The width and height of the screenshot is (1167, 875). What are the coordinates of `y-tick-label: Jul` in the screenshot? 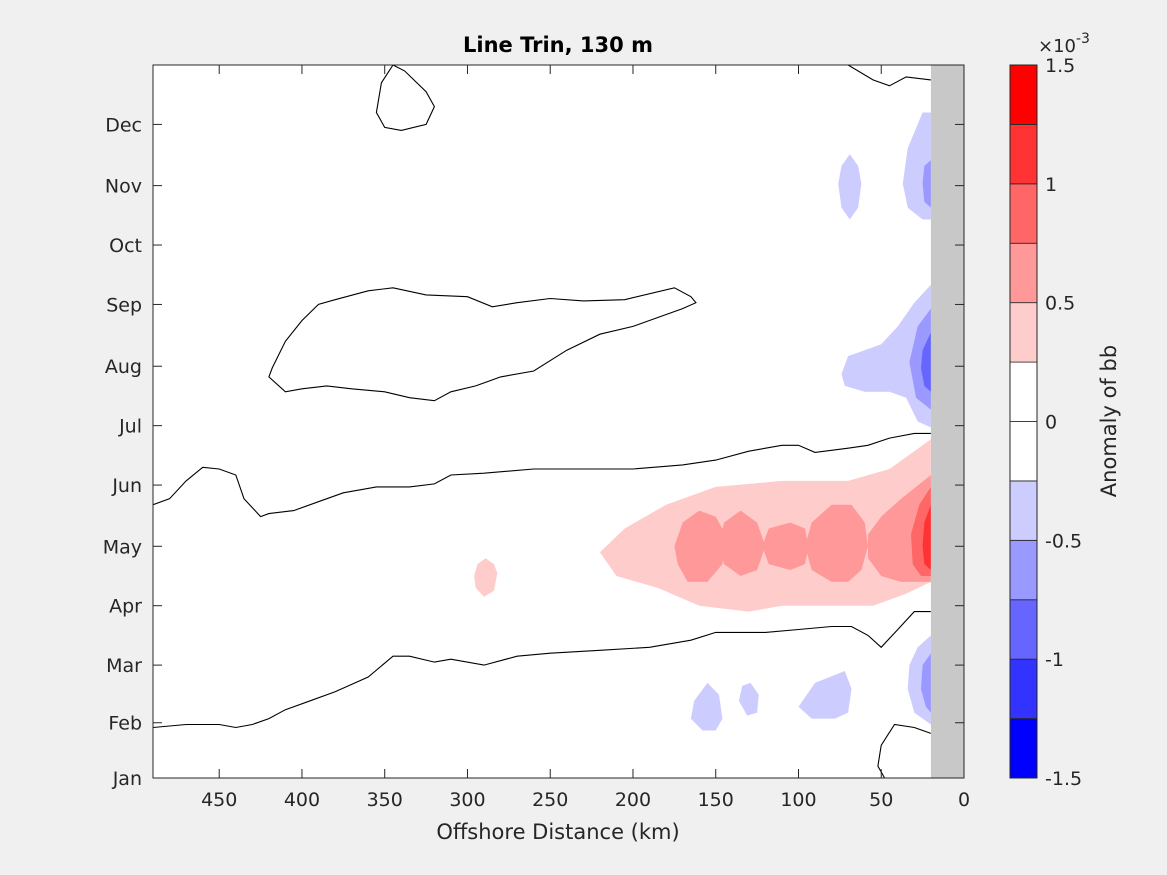 It's located at (130, 427).